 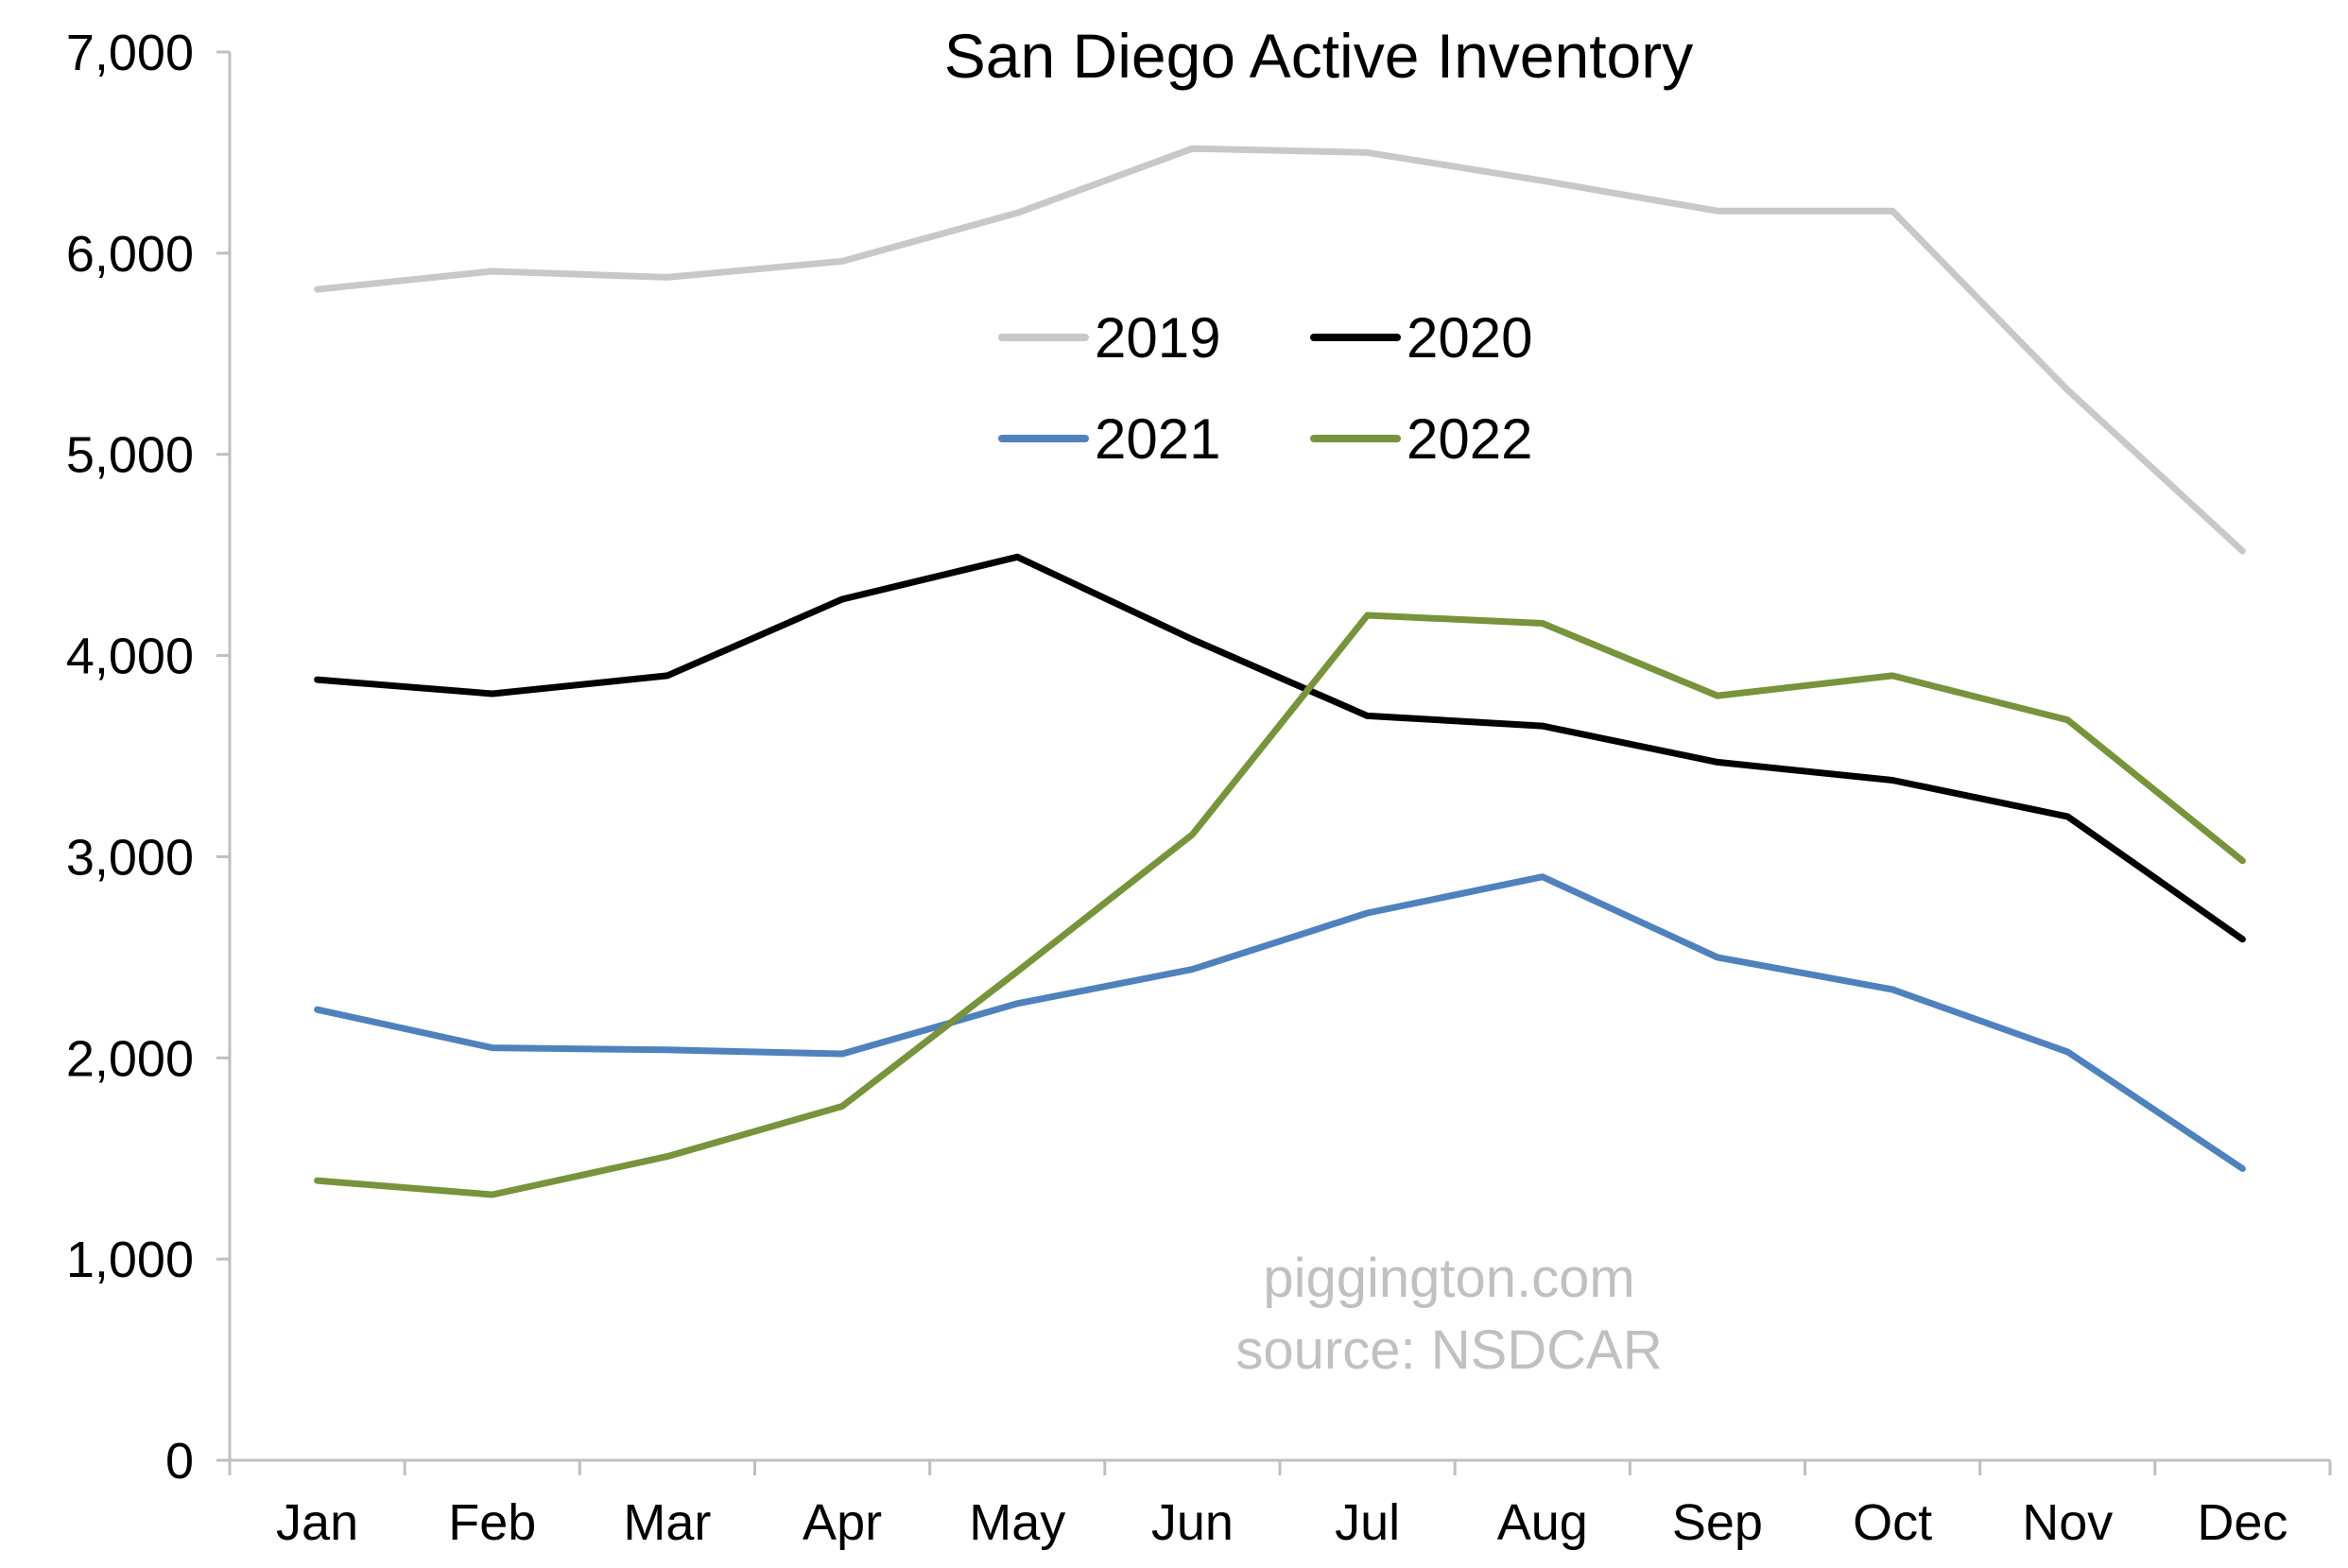 I want to click on legend-label-2020: 2020, so click(x=1469, y=338).